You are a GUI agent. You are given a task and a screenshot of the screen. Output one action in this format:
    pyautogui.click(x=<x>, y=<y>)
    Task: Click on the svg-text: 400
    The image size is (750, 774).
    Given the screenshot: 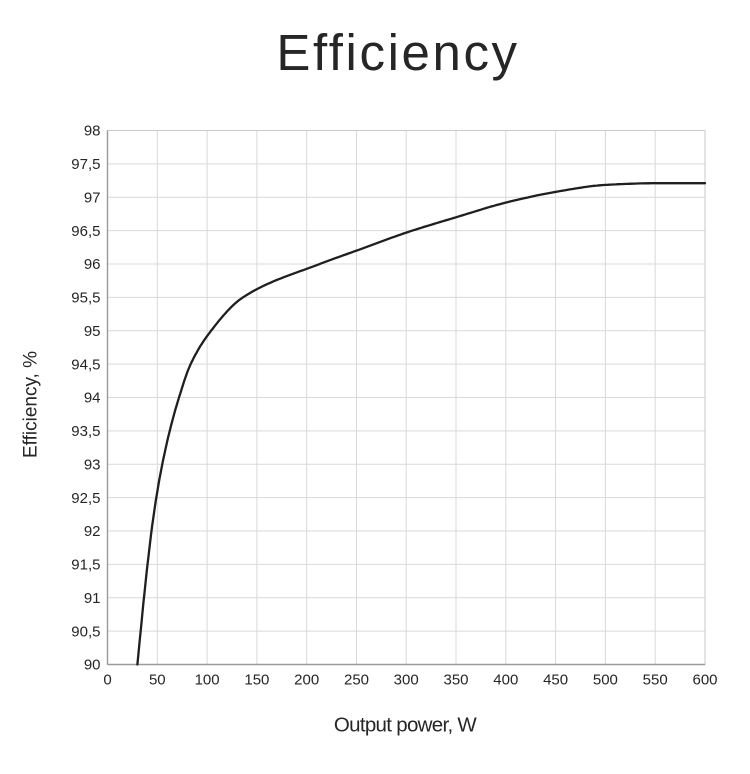 What is the action you would take?
    pyautogui.click(x=505, y=680)
    